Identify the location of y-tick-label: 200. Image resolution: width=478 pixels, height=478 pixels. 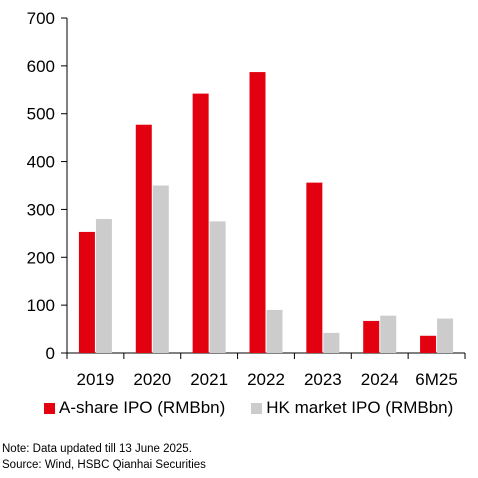
(41, 257).